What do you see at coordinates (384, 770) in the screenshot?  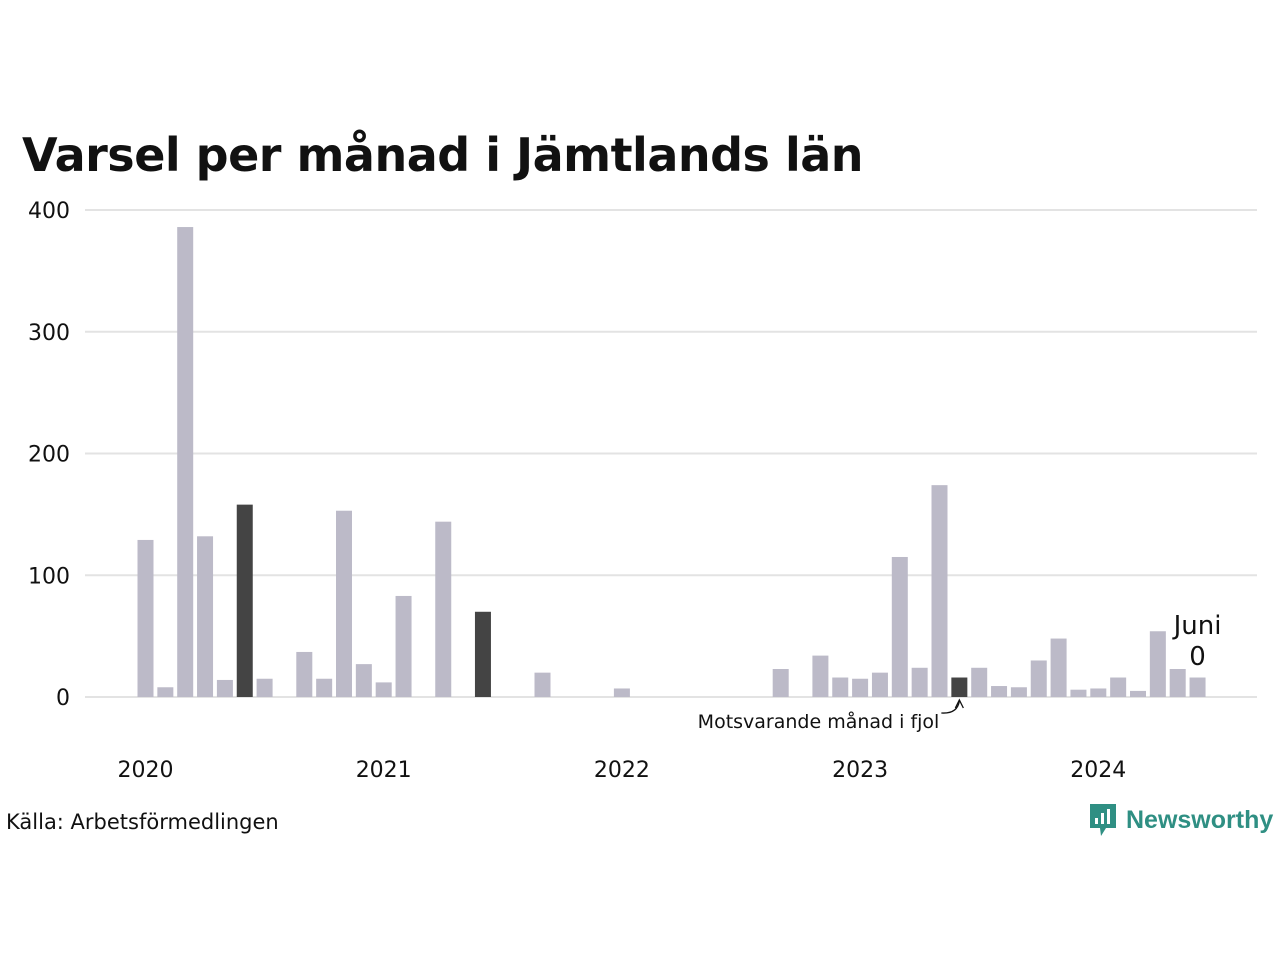 I see `x-tick-label: 2021` at bounding box center [384, 770].